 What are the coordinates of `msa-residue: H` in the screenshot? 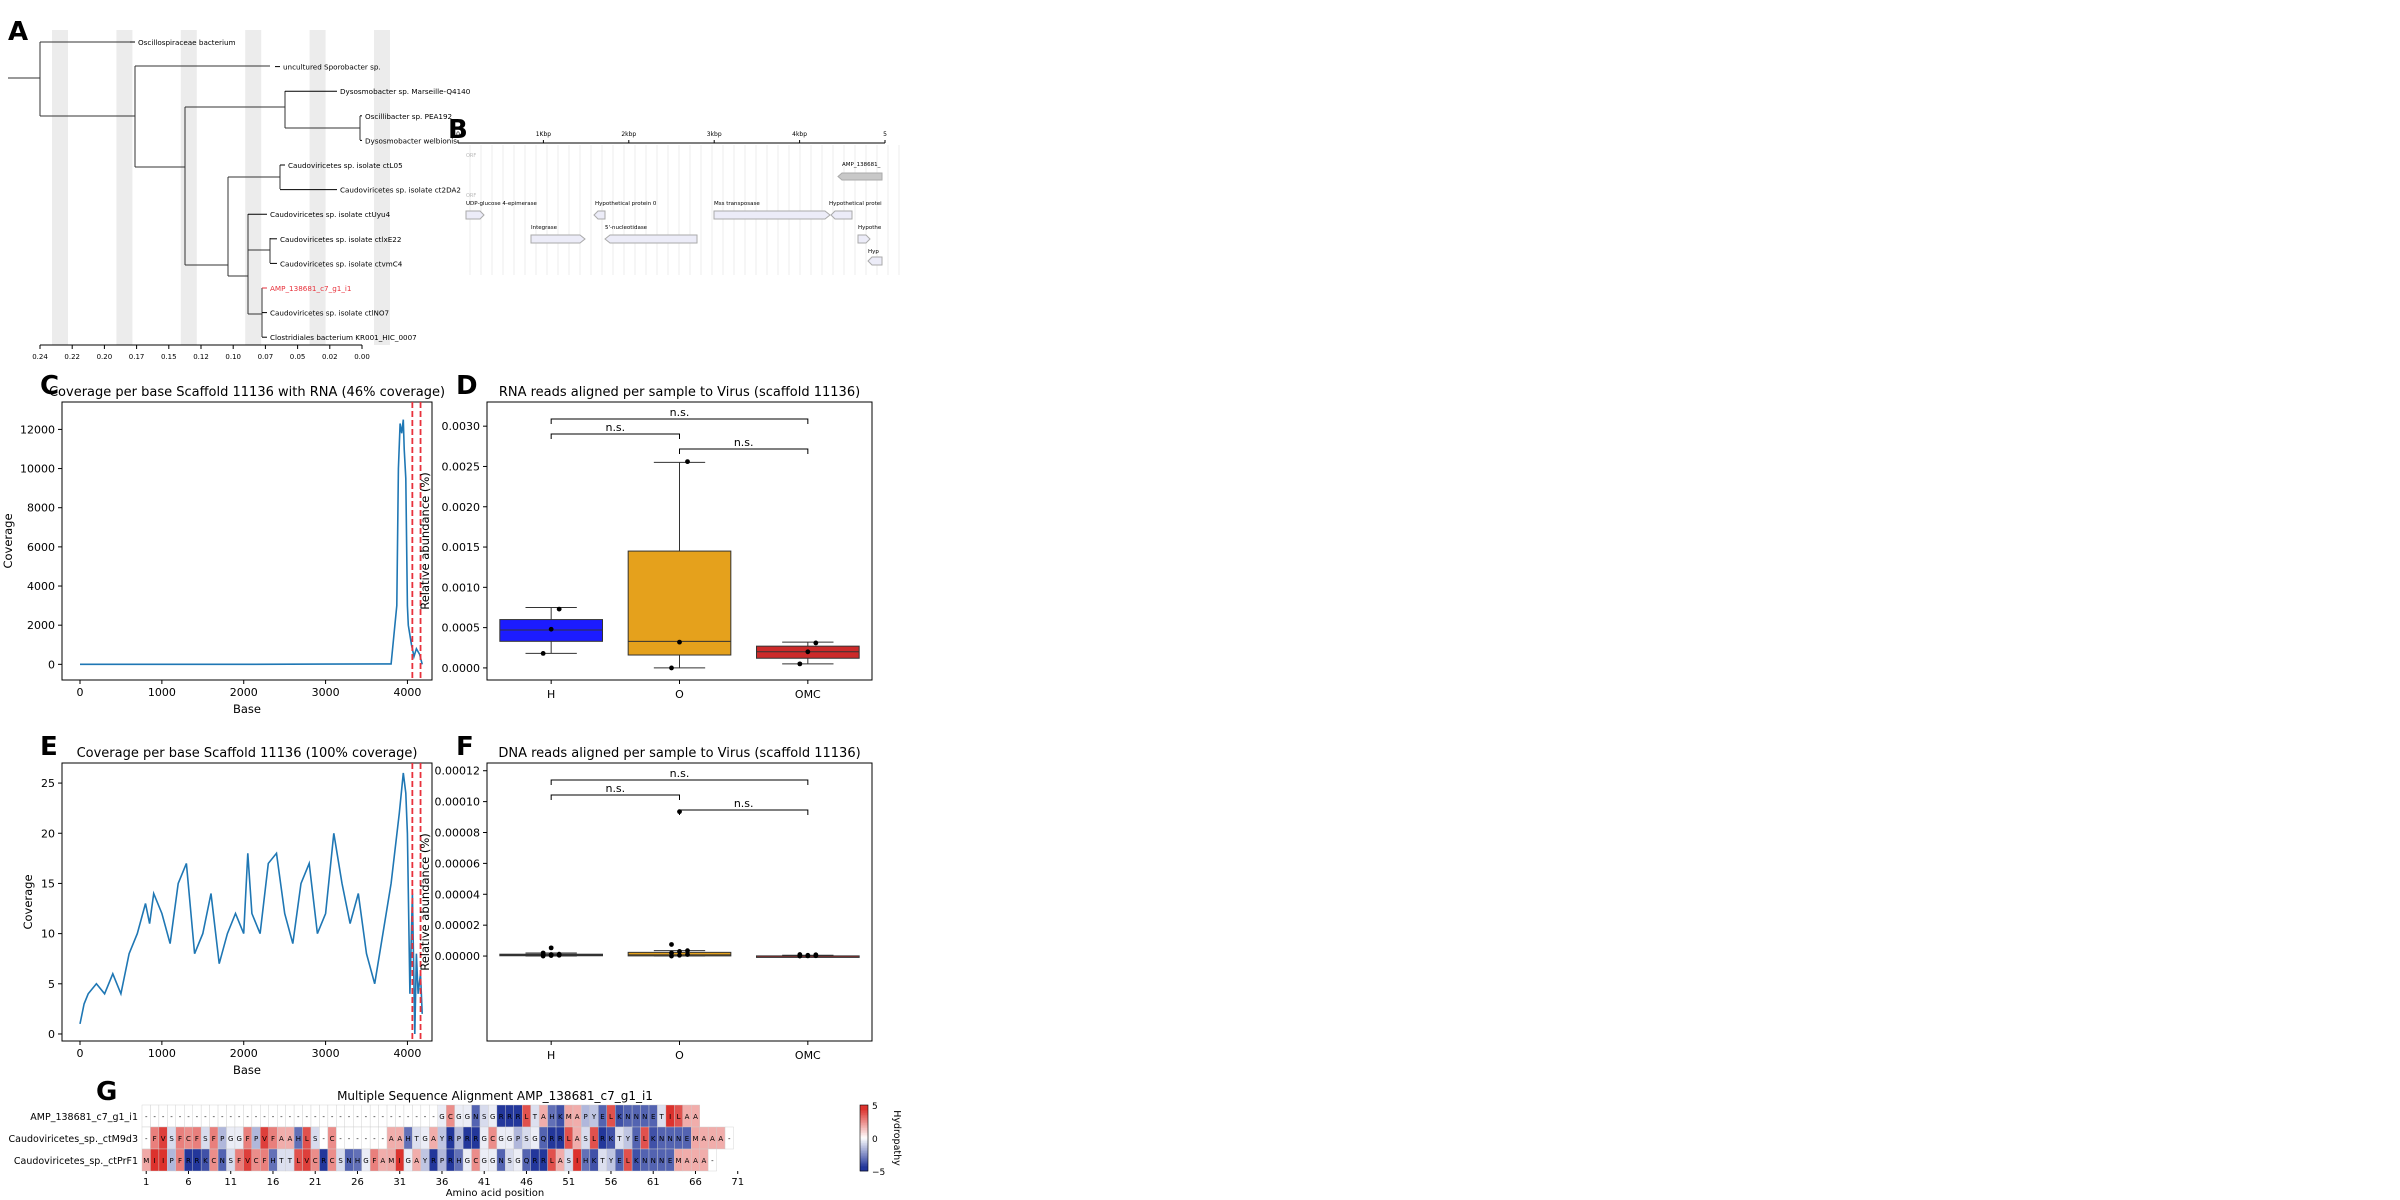 It's located at (551, 1117).